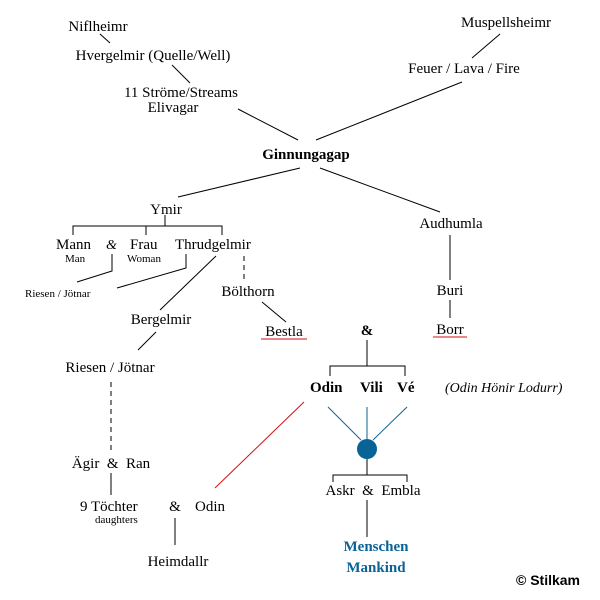 The height and width of the screenshot is (600, 600). Describe the element at coordinates (181, 93) in the screenshot. I see `streams: 11 Ströme/Streams` at that location.